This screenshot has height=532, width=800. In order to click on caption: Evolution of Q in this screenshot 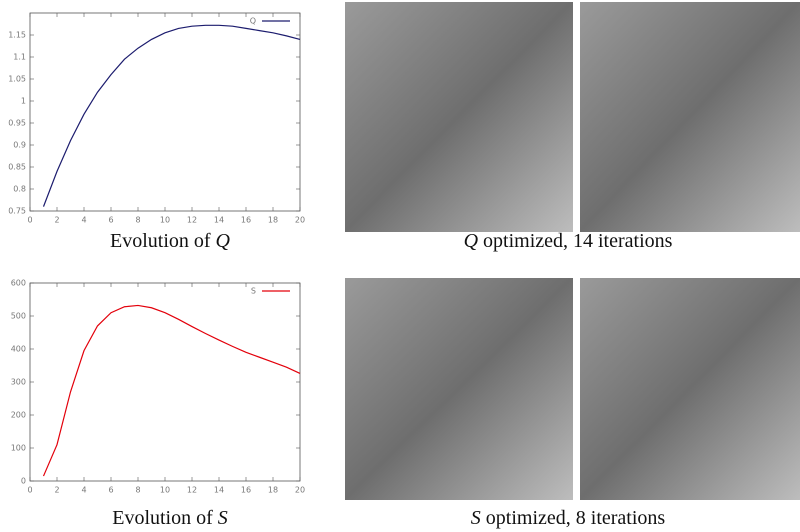, I will do `click(170, 241)`.